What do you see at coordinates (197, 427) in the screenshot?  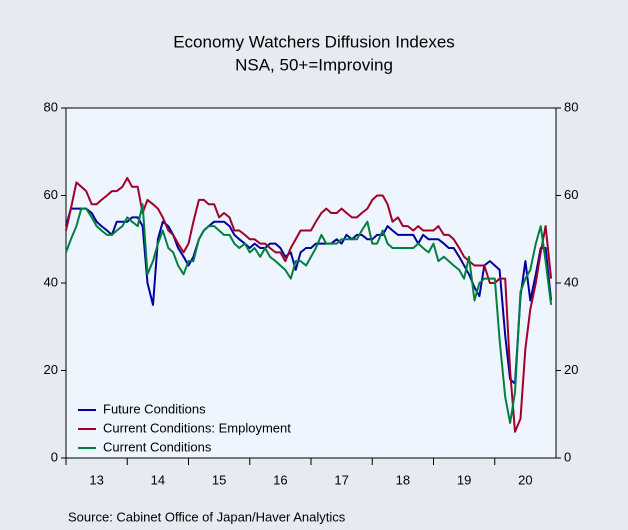 I see `legend-label: Current Conditions: Employment` at bounding box center [197, 427].